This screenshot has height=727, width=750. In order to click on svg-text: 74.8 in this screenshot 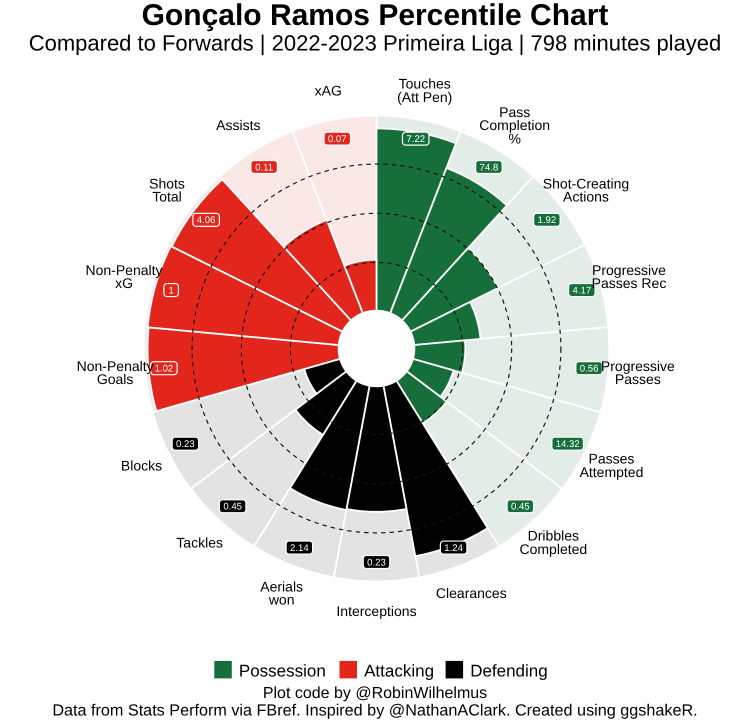, I will do `click(489, 167)`.